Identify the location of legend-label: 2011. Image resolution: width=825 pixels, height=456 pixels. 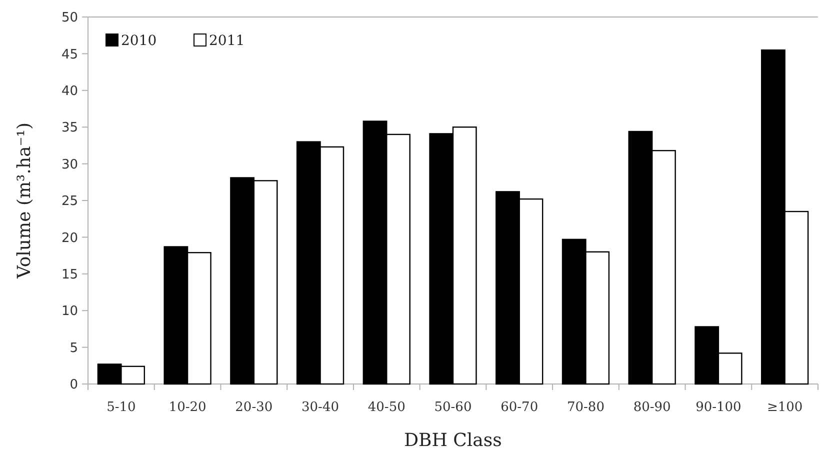
(227, 41).